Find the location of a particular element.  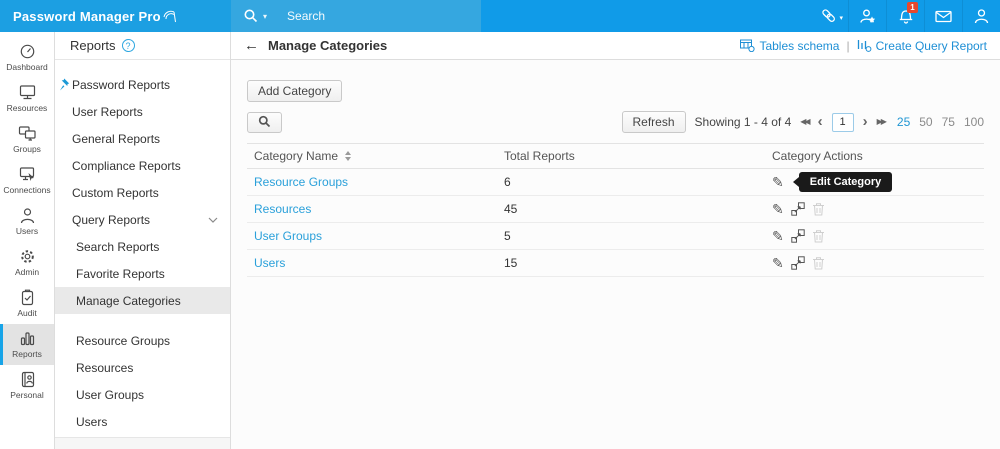

sidebar-item-label: Query Reports is located at coordinates (111, 219).